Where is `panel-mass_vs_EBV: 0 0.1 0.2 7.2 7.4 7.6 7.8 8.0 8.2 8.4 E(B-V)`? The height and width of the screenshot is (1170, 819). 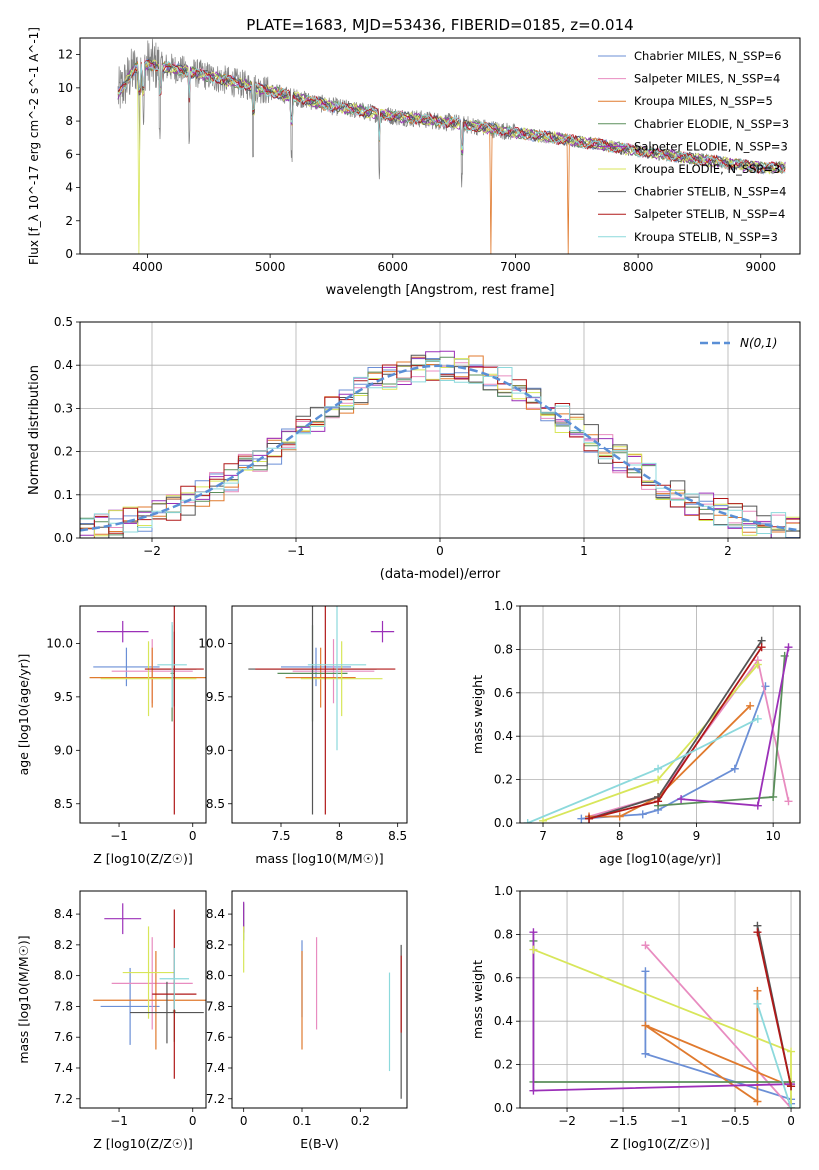
panel-mass_vs_EBV: 0 0.1 0.2 7.2 7.4 7.6 7.8 8.0 8.2 8.4 E(B-V) is located at coordinates (307, 1020).